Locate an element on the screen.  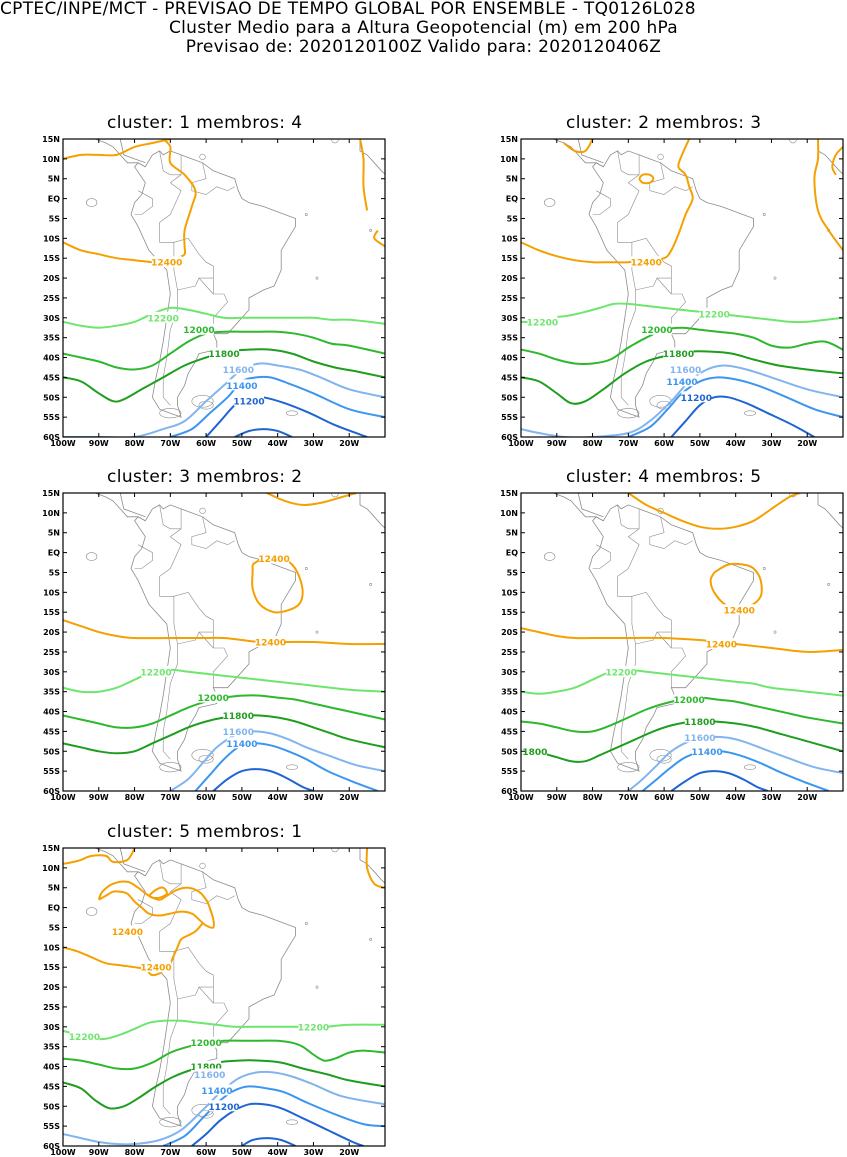
panel-title: cluster: 2 membros: 3 is located at coordinates (664, 123).